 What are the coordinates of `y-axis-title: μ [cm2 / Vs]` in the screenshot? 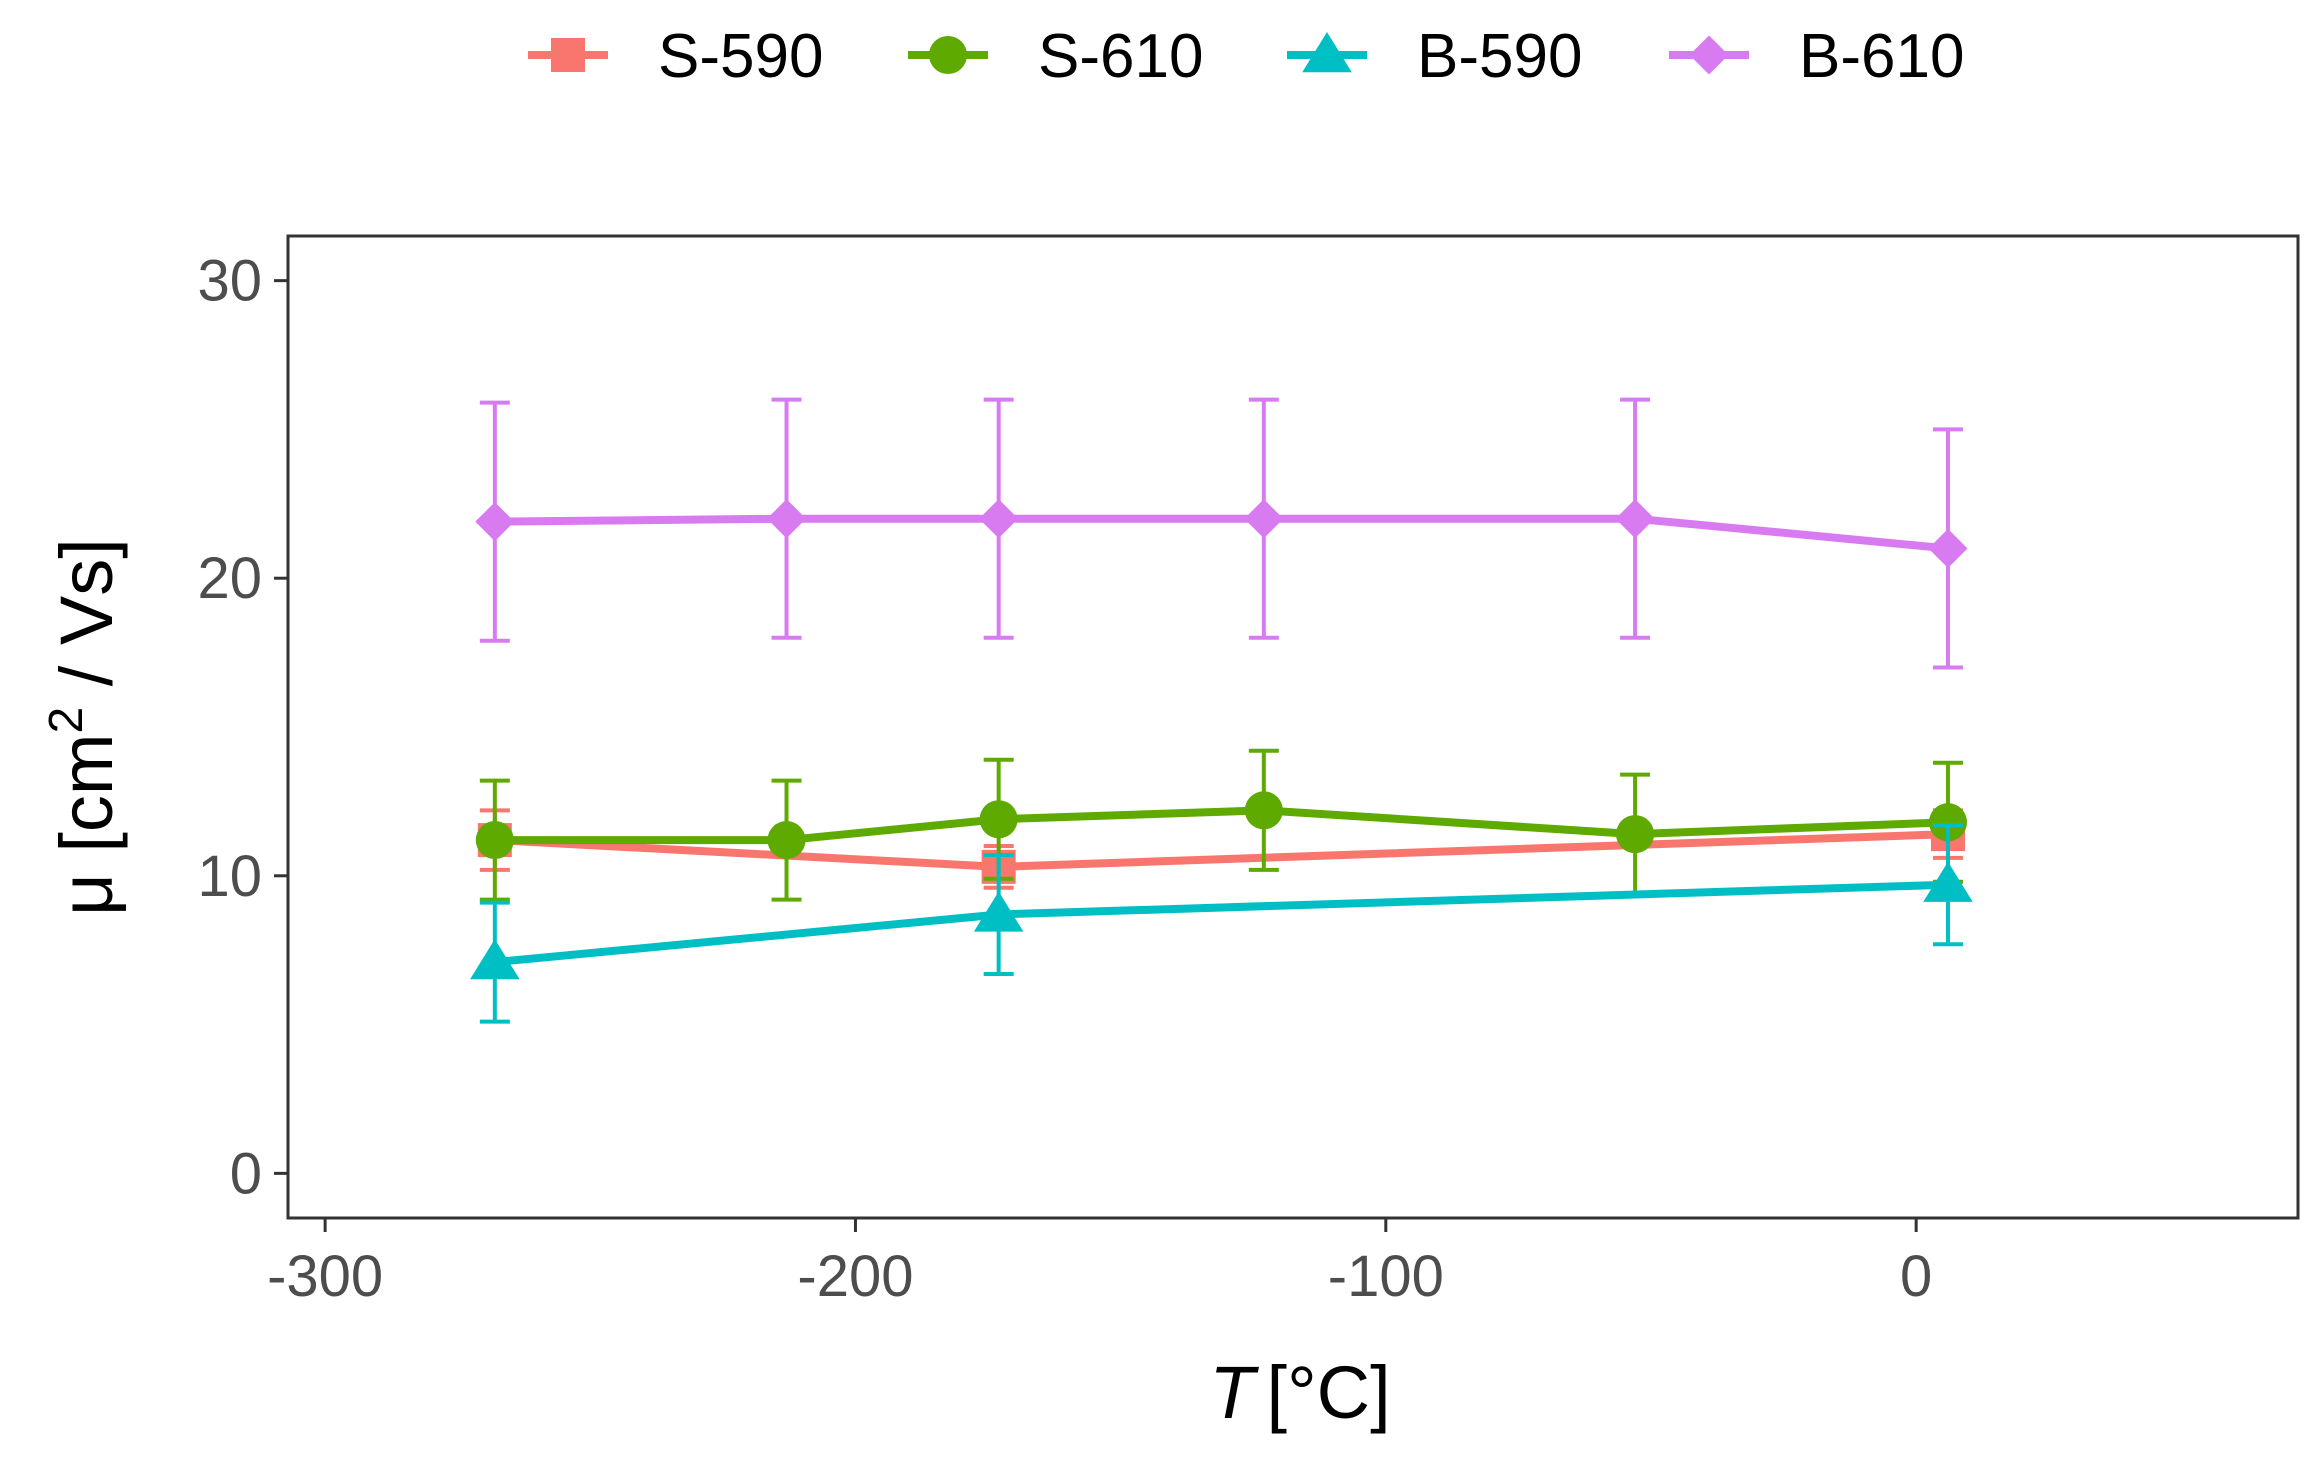 It's located at (84, 727).